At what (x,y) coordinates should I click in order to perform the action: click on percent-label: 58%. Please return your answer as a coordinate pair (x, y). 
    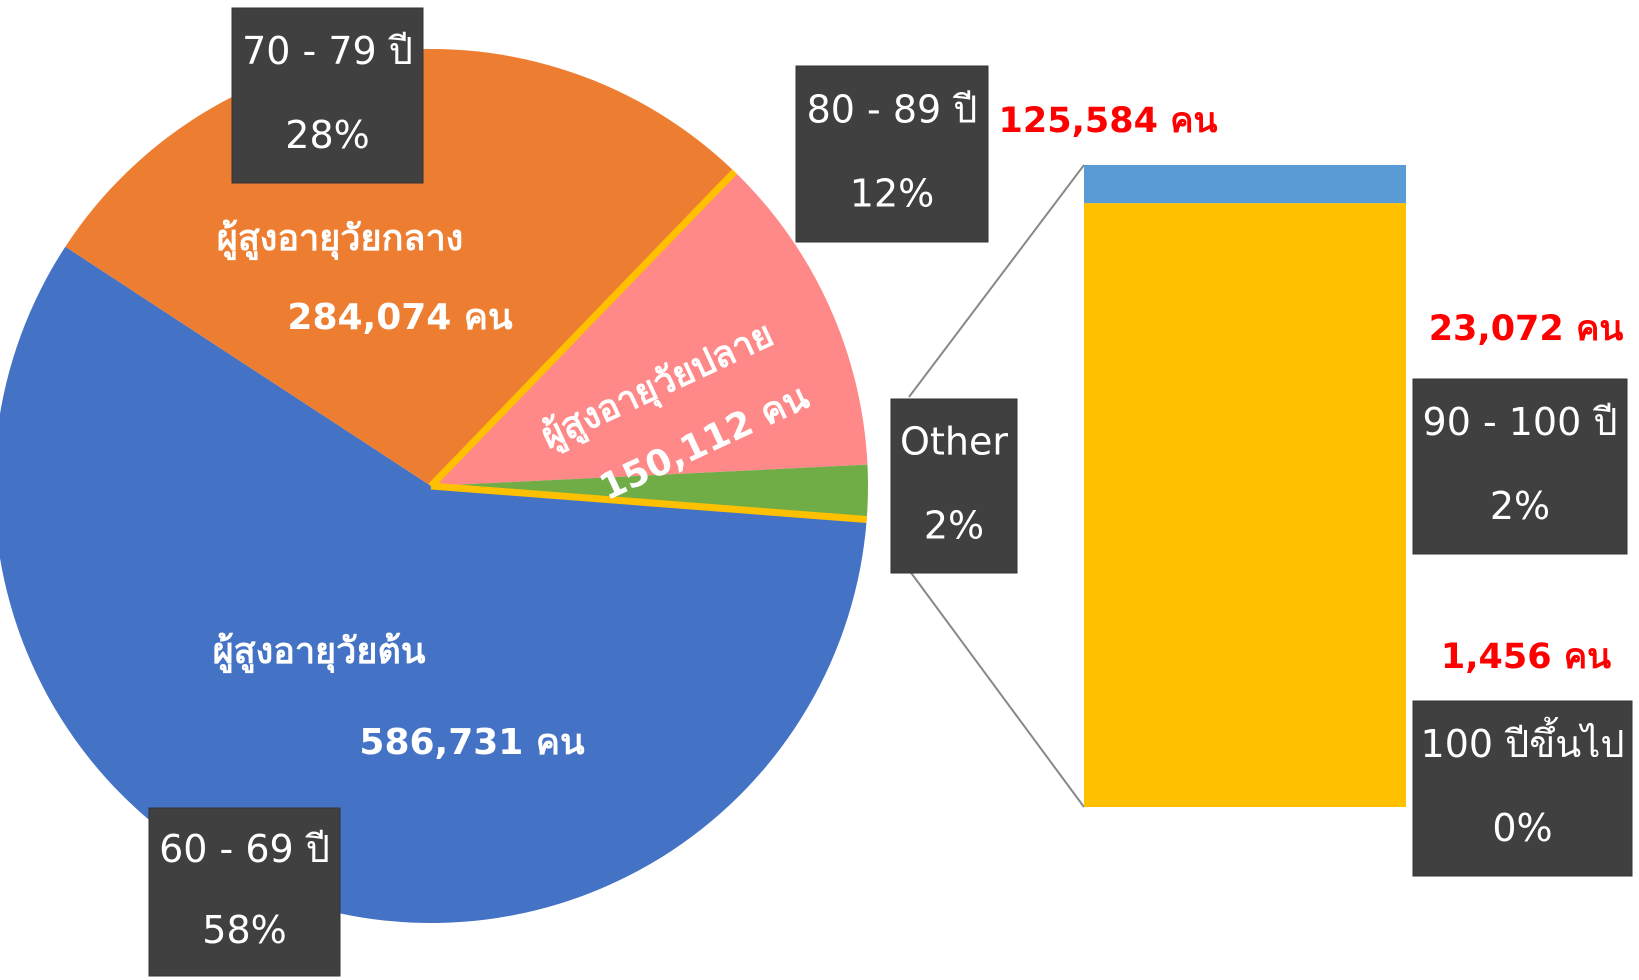
    Looking at the image, I should click on (244, 930).